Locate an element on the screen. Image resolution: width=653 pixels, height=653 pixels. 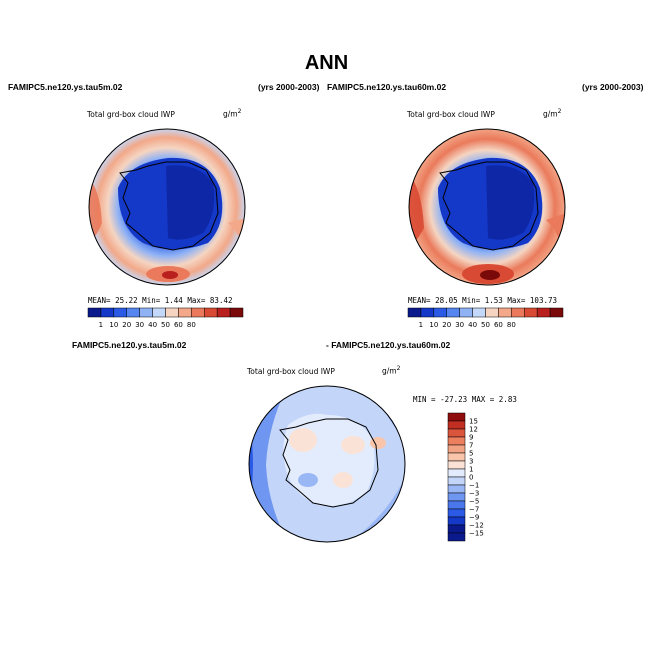
right-variable-label: Total grd-box cloud IWP is located at coordinates (451, 114).